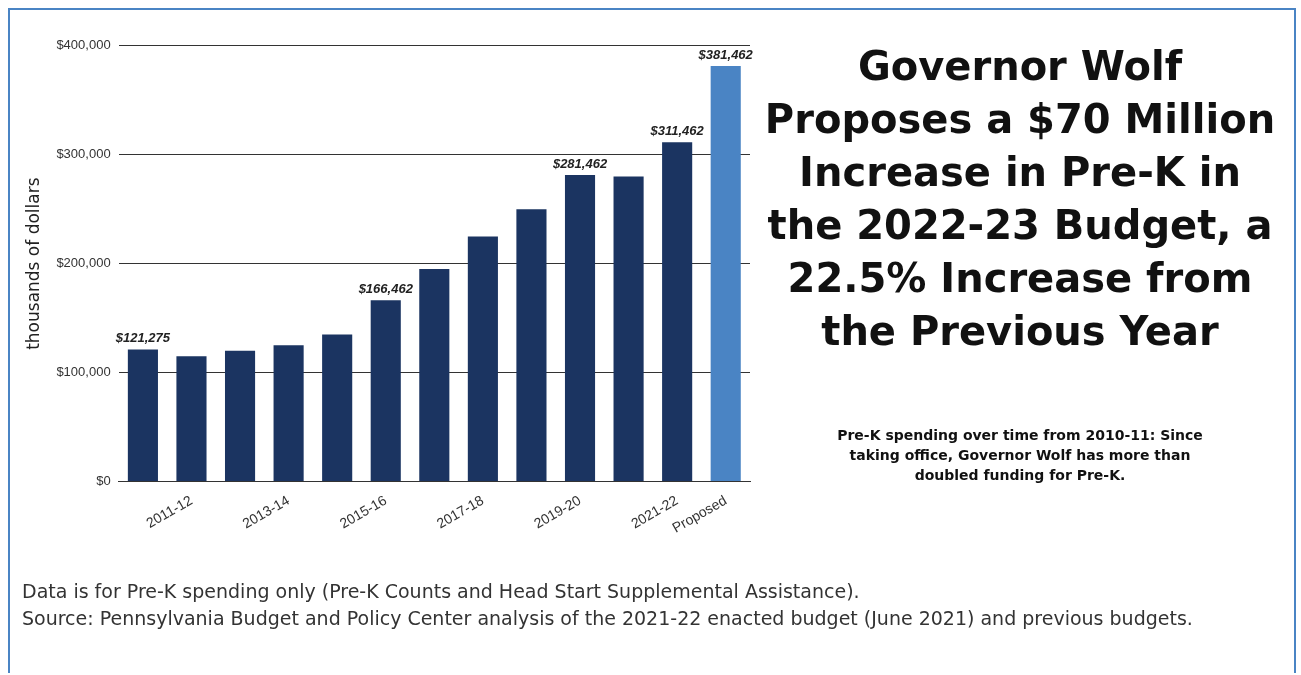  What do you see at coordinates (83, 263) in the screenshot?
I see `y-tick-label: $200,000` at bounding box center [83, 263].